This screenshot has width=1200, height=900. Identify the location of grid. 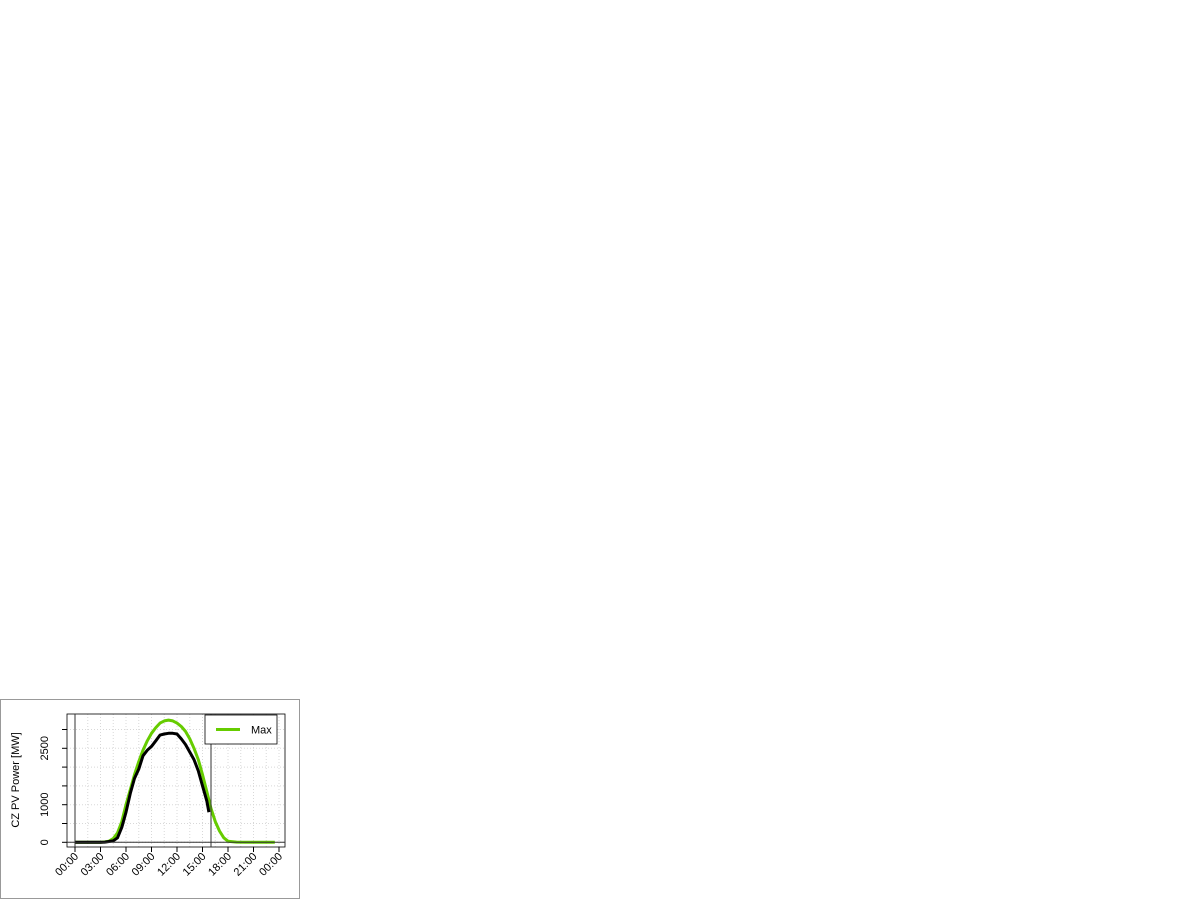
(176, 780).